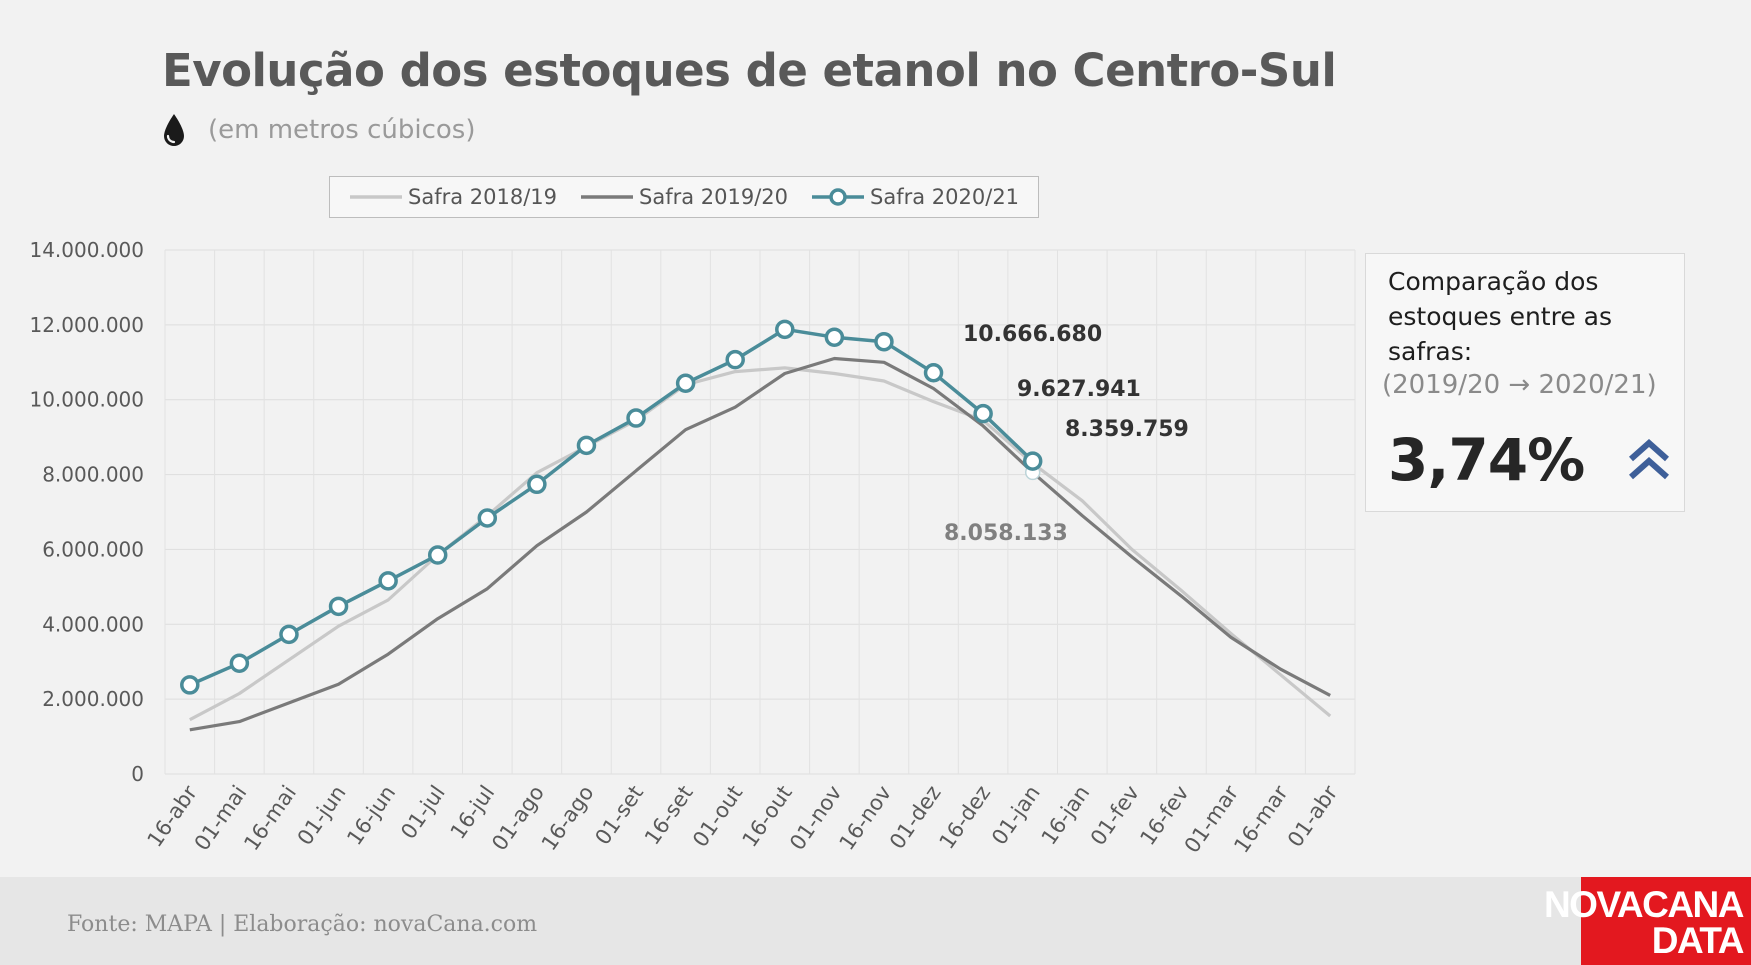 The image size is (1751, 965). What do you see at coordinates (1649, 459) in the screenshot?
I see `double-chevron-up-icon` at bounding box center [1649, 459].